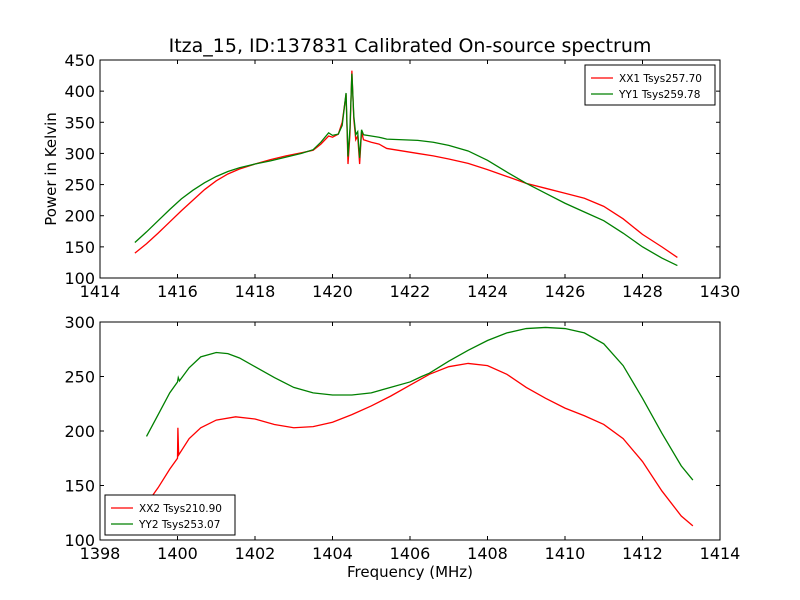 Image resolution: width=800 pixels, height=600 pixels. Describe the element at coordinates (642, 553) in the screenshot. I see `x-tick-label: 1412` at that location.